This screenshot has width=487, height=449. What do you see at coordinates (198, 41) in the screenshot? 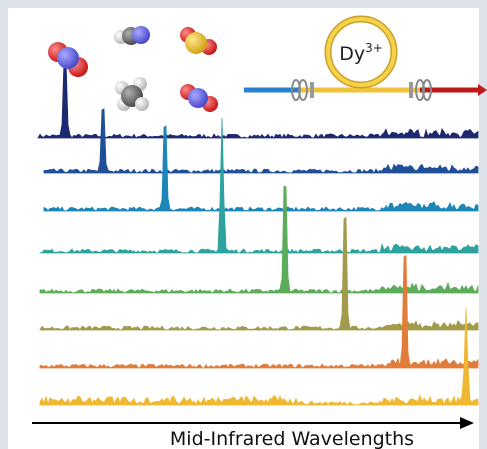
I see `molecule-so2` at bounding box center [198, 41].